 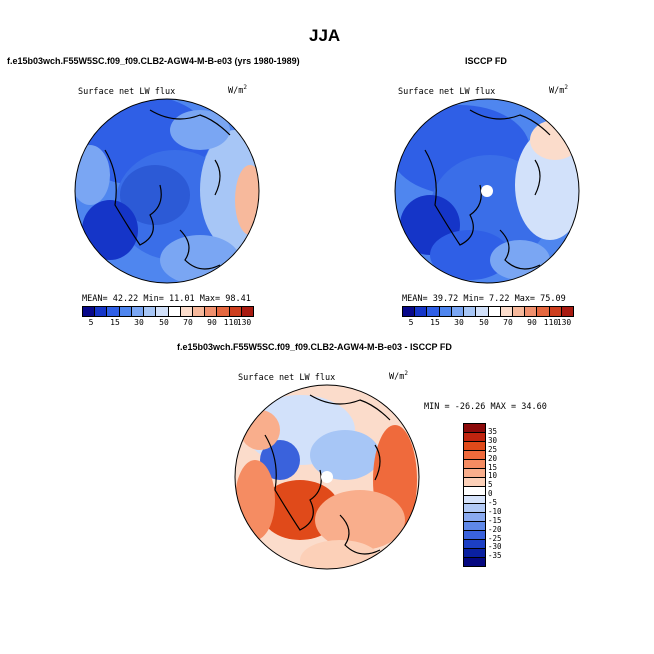 What do you see at coordinates (168, 311) in the screenshot?
I see `left-colorbar` at bounding box center [168, 311].